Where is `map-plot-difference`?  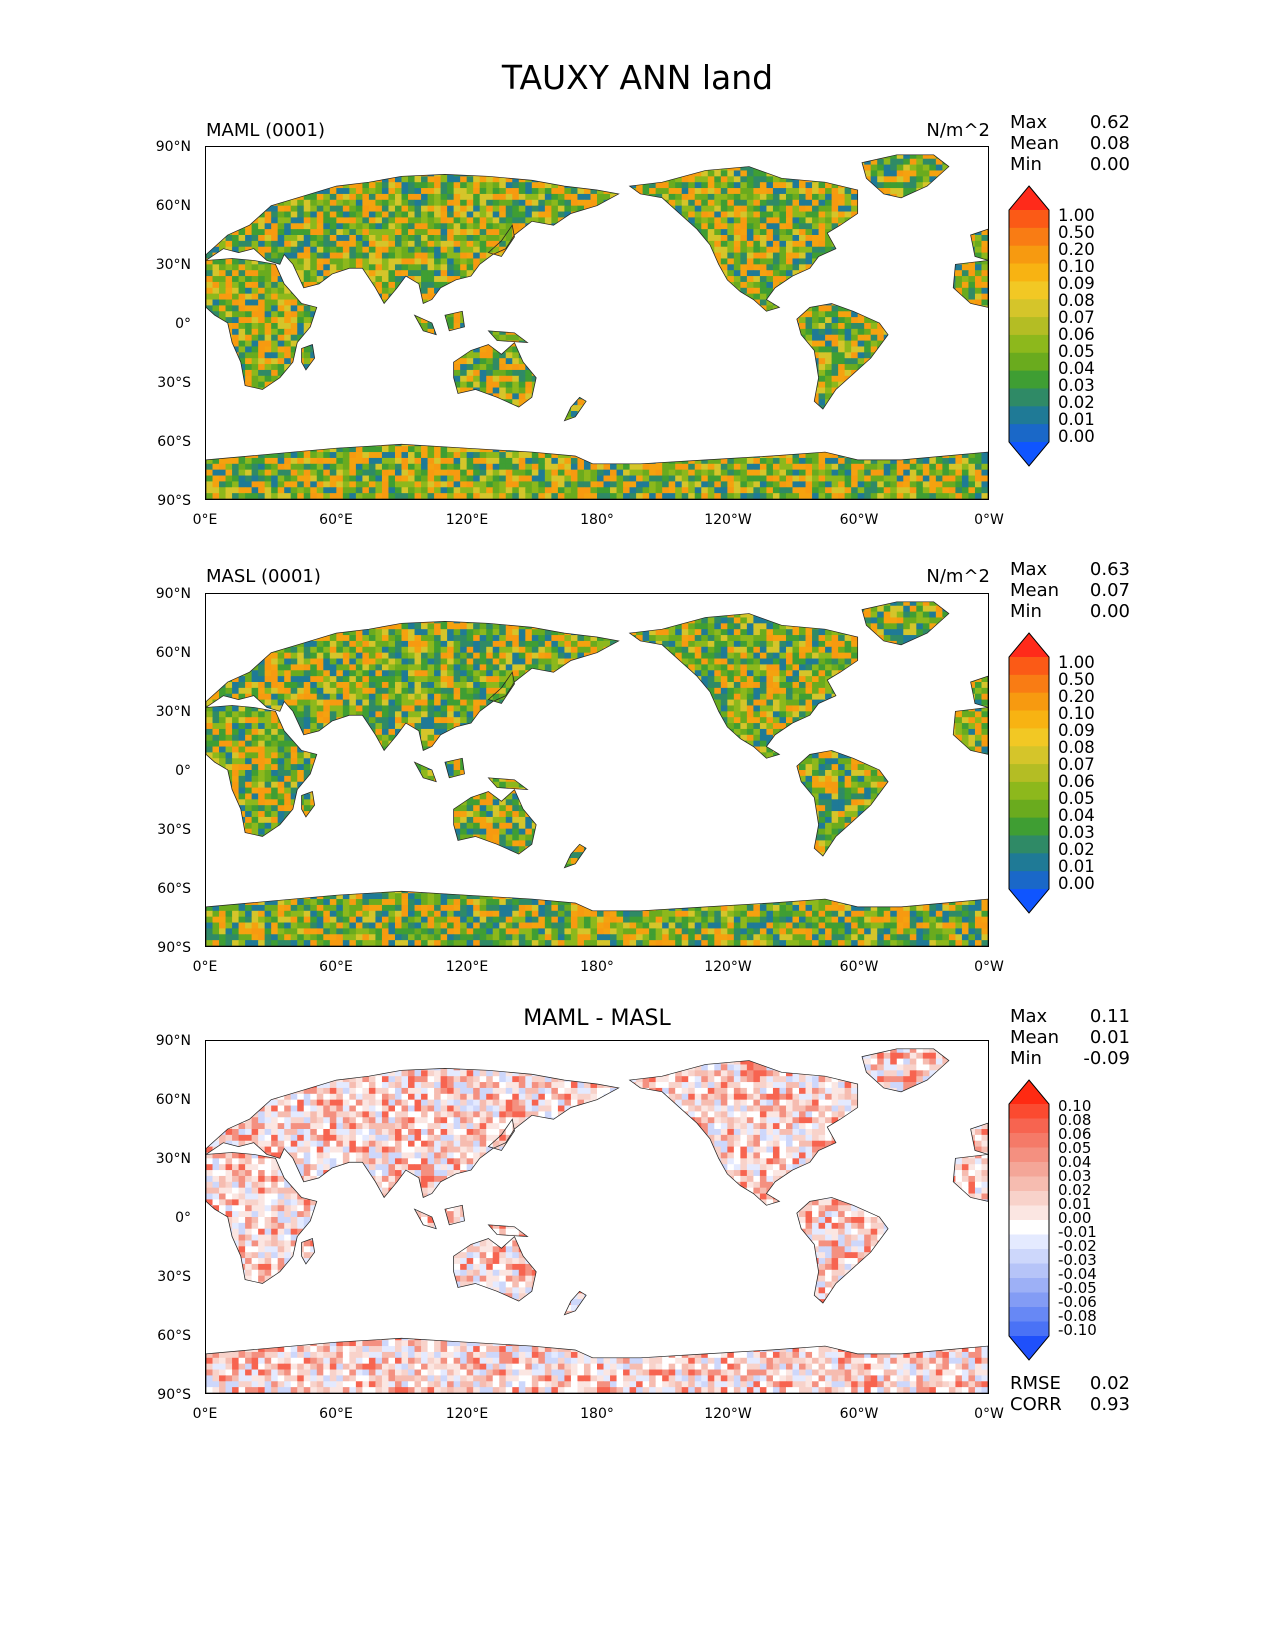 map-plot-difference is located at coordinates (597, 1217).